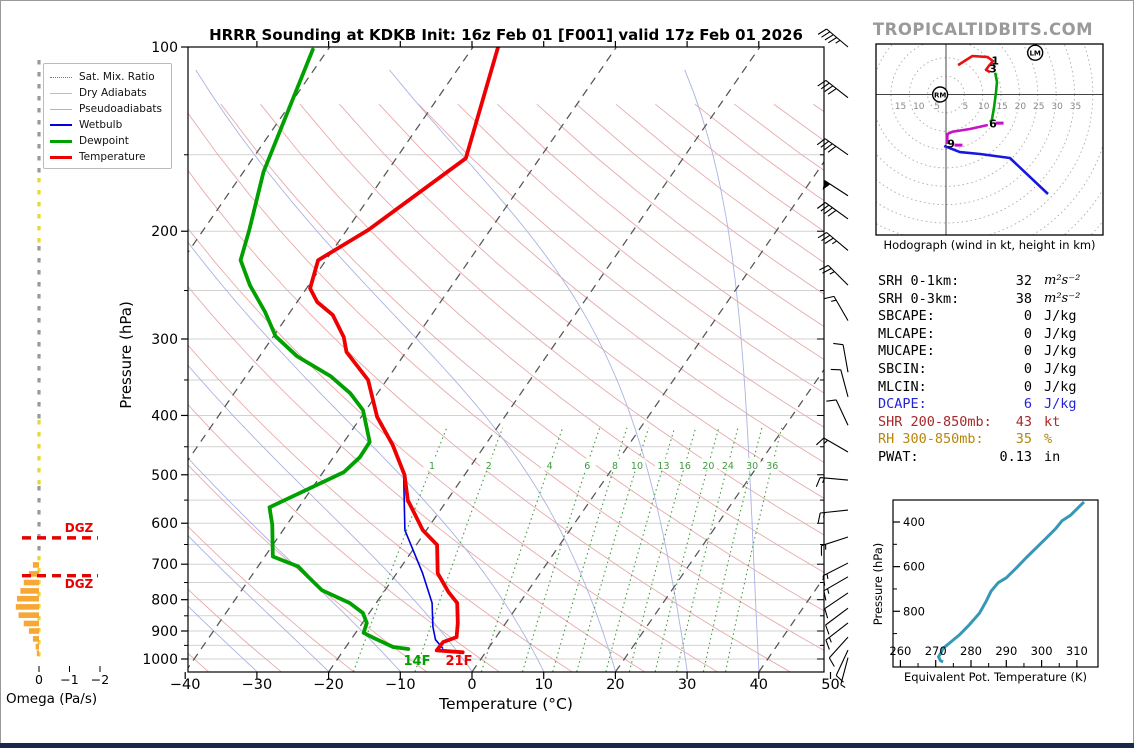 The image size is (1134, 748). Describe the element at coordinates (69, 679) in the screenshot. I see `omega-tick-label: −1` at that location.